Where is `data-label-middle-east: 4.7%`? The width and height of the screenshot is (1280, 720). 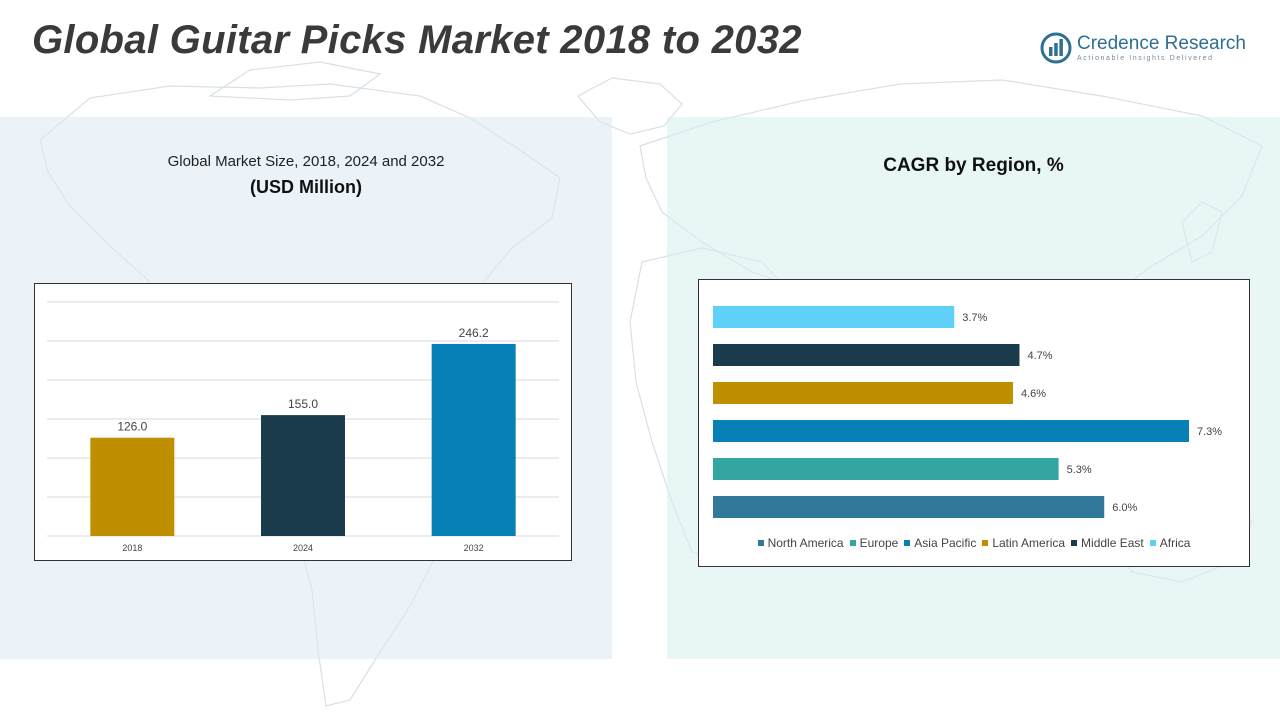 data-label-middle-east: 4.7% is located at coordinates (1039, 356).